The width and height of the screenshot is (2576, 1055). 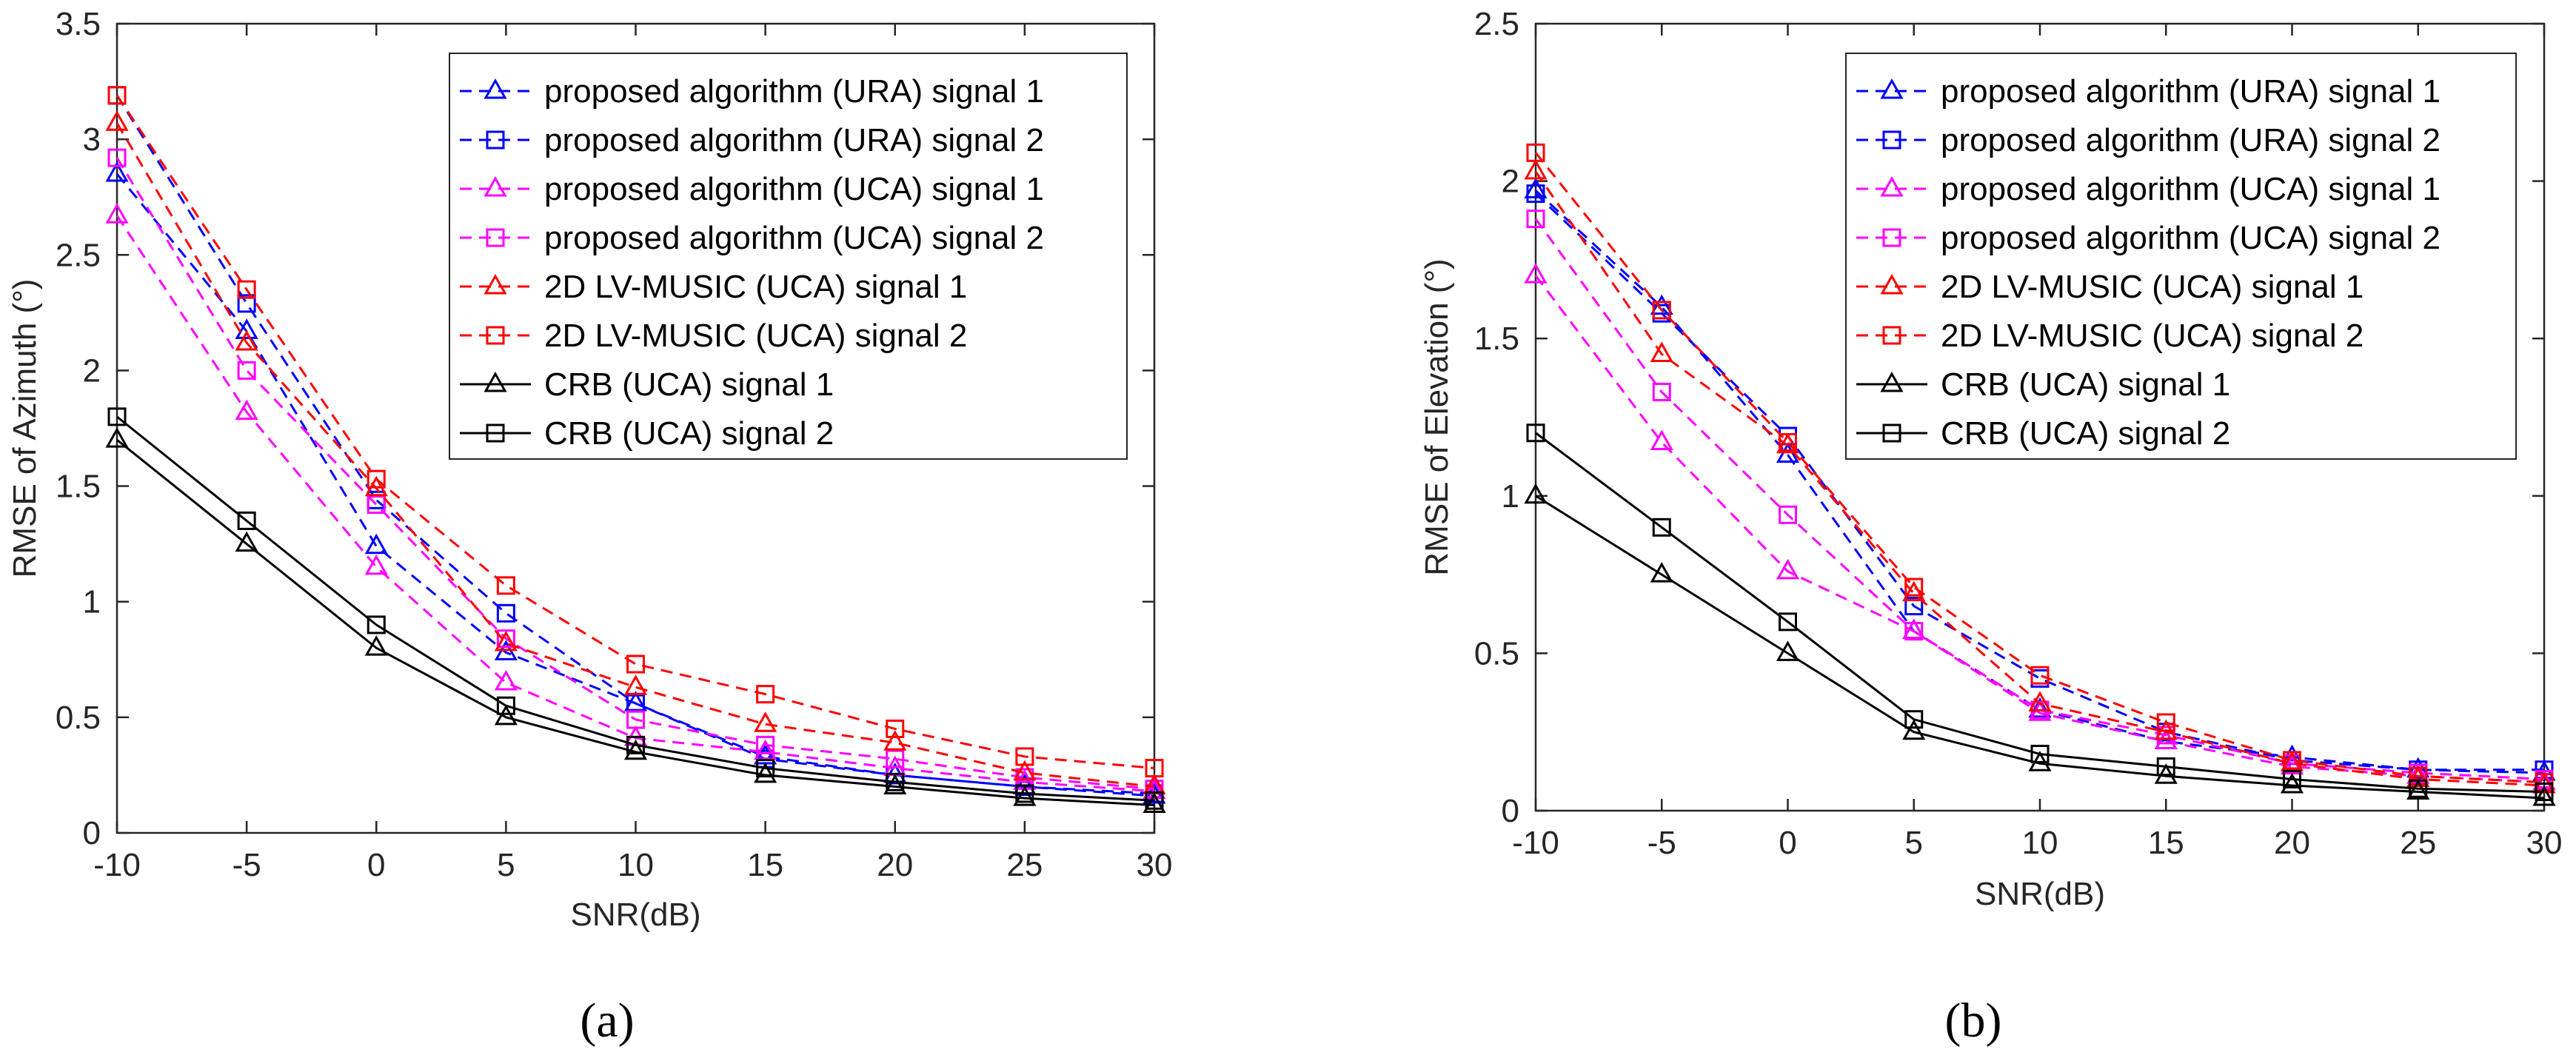 I want to click on panel-caption: (a), so click(x=607, y=1021).